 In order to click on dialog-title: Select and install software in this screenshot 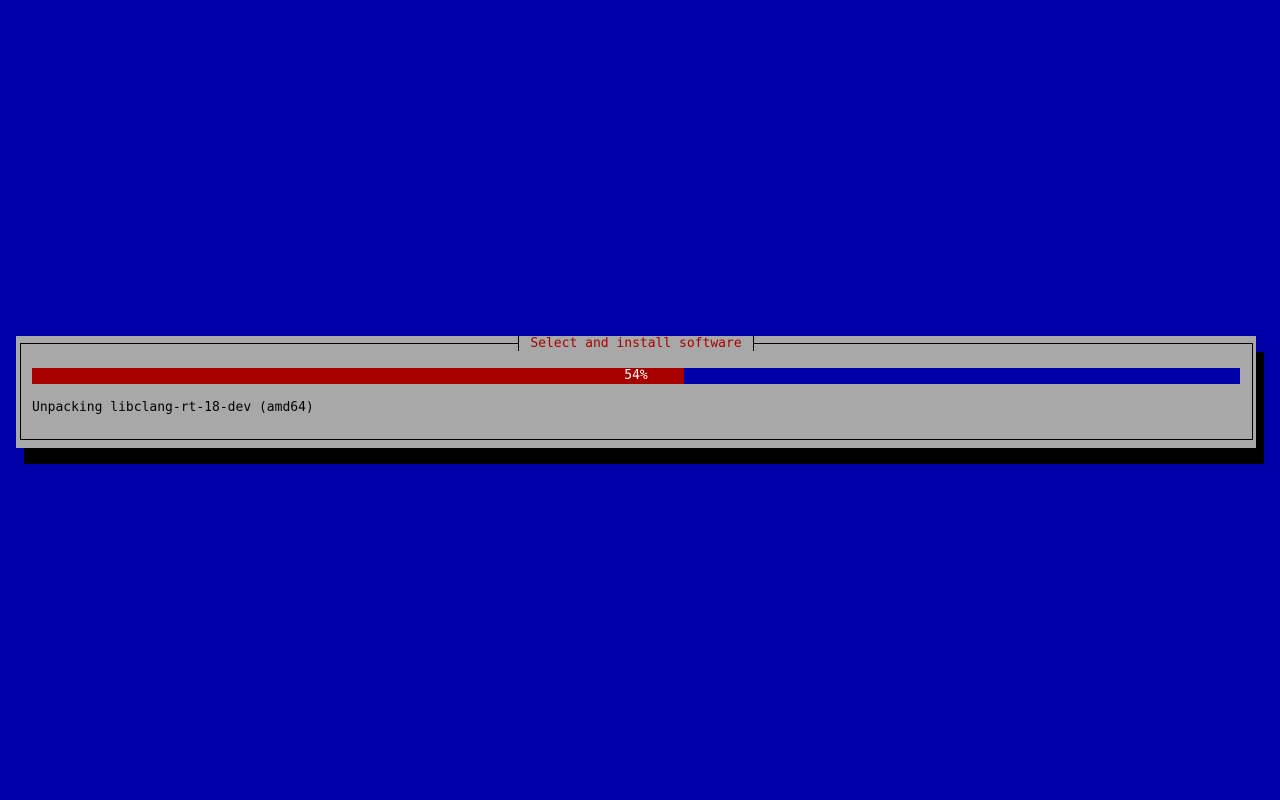, I will do `click(636, 343)`.